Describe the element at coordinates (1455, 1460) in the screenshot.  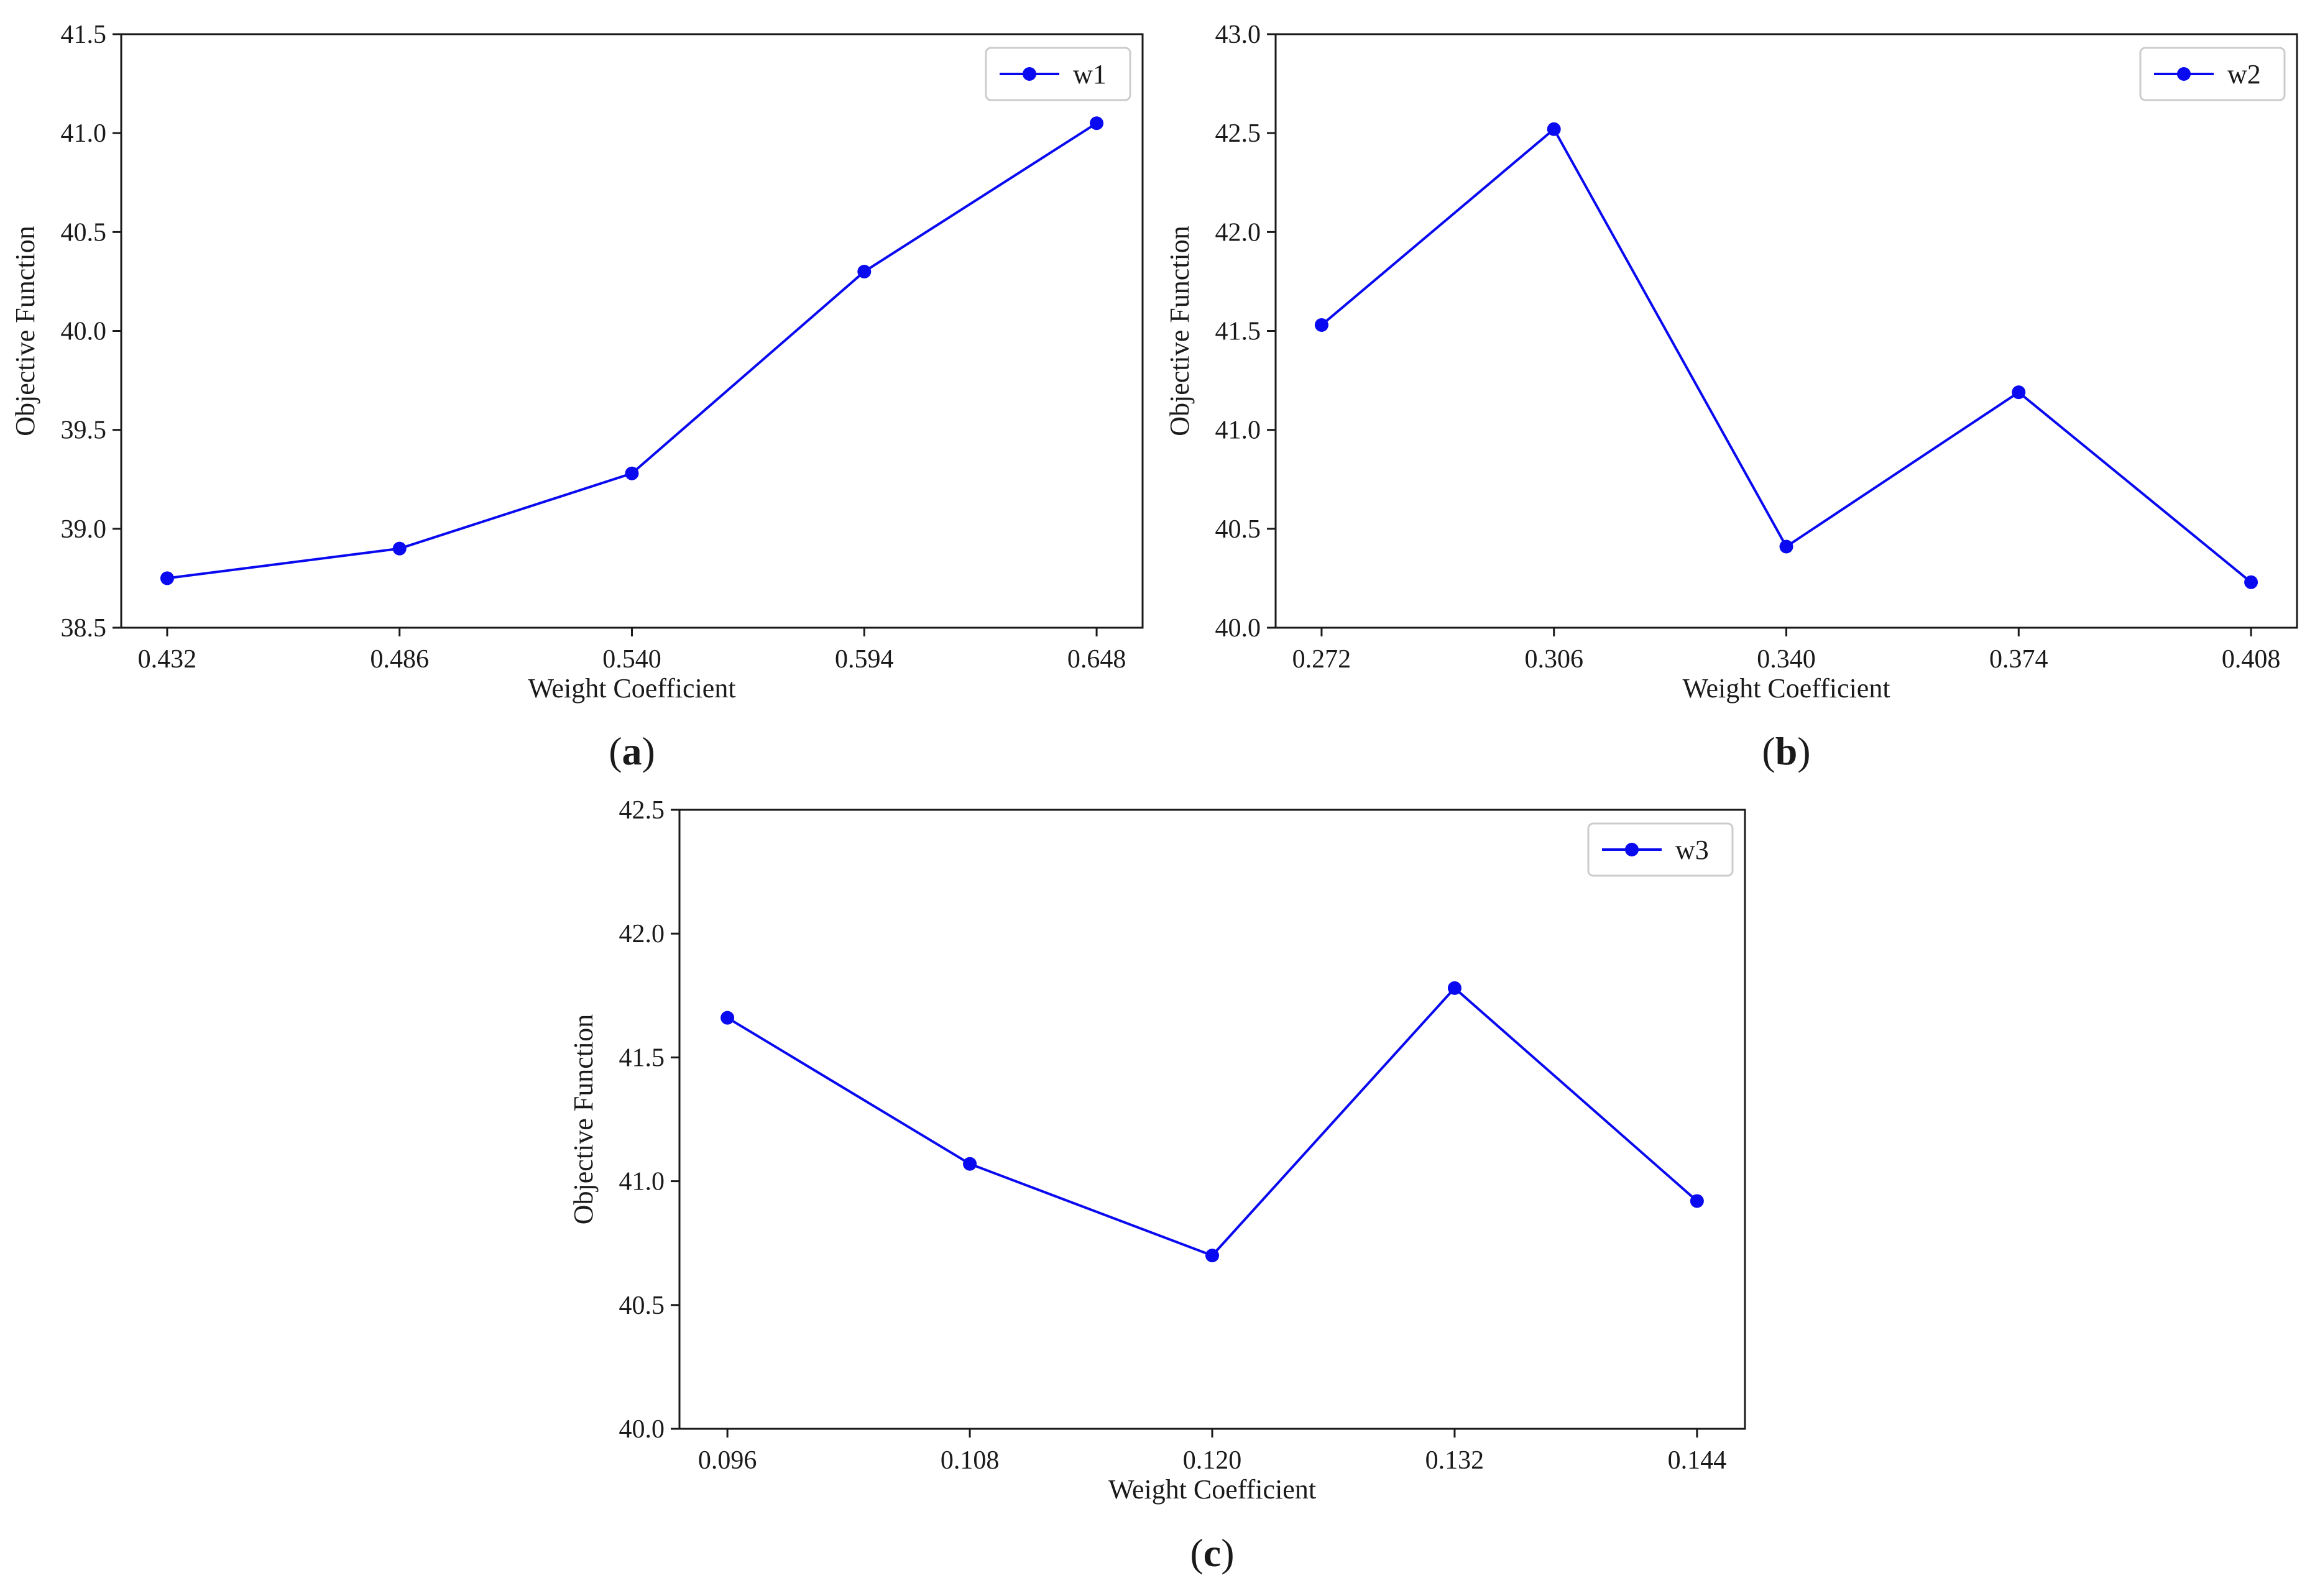
I see `x-tick-label: 0.132` at that location.